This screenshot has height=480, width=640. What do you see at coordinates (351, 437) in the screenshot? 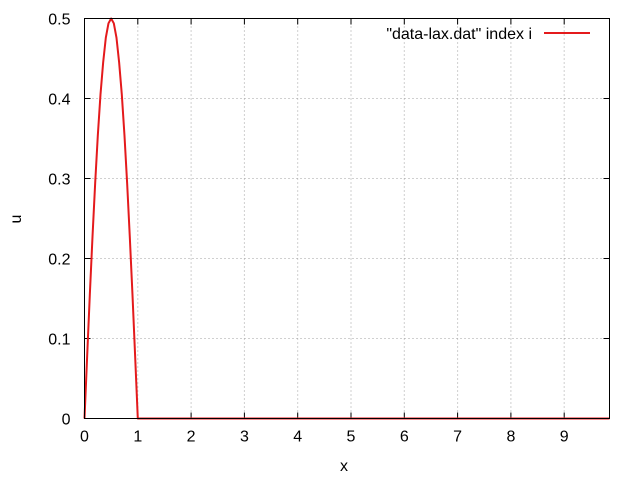
I see `x-tick-label: 5` at bounding box center [351, 437].